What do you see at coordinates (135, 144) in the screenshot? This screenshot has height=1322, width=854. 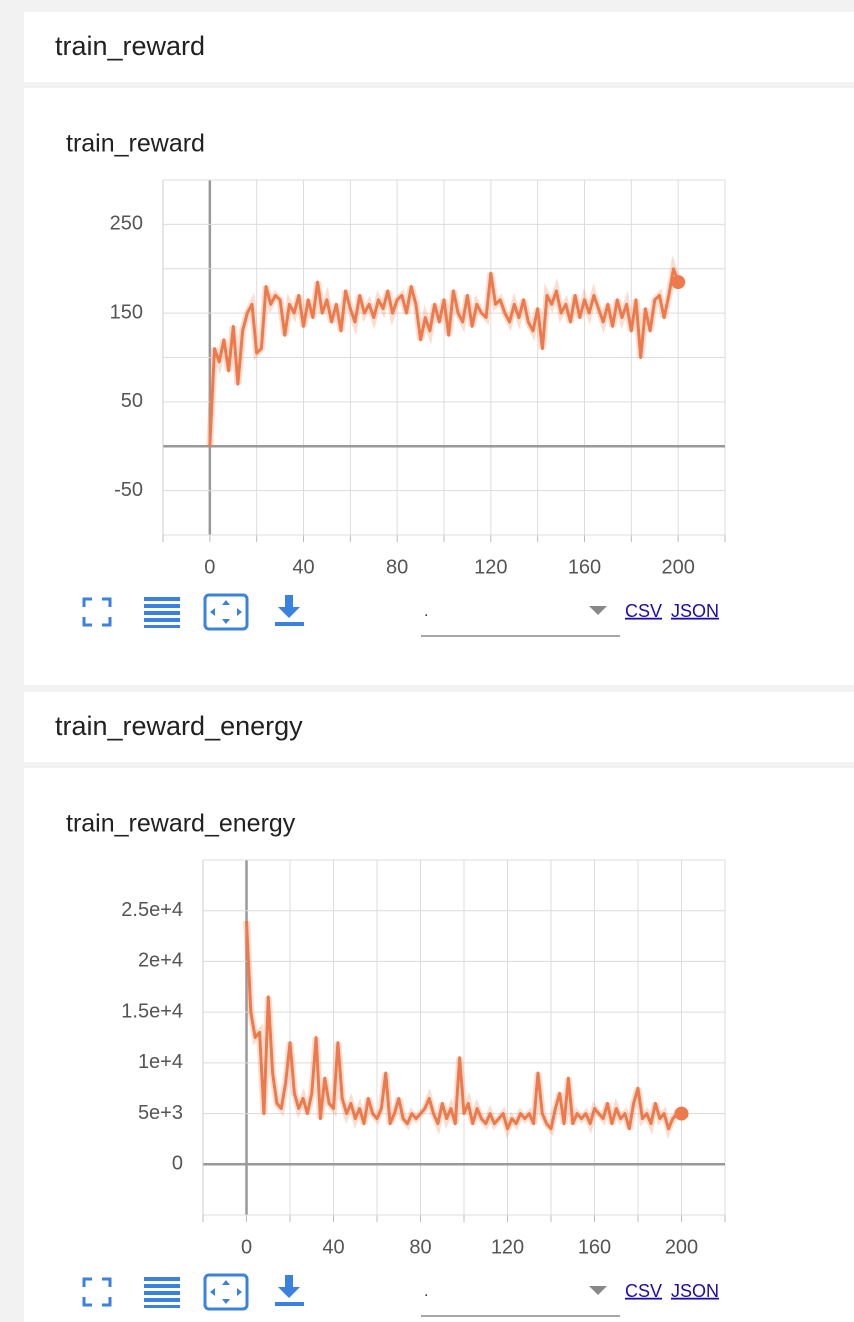 I see `chart-title: train_reward` at bounding box center [135, 144].